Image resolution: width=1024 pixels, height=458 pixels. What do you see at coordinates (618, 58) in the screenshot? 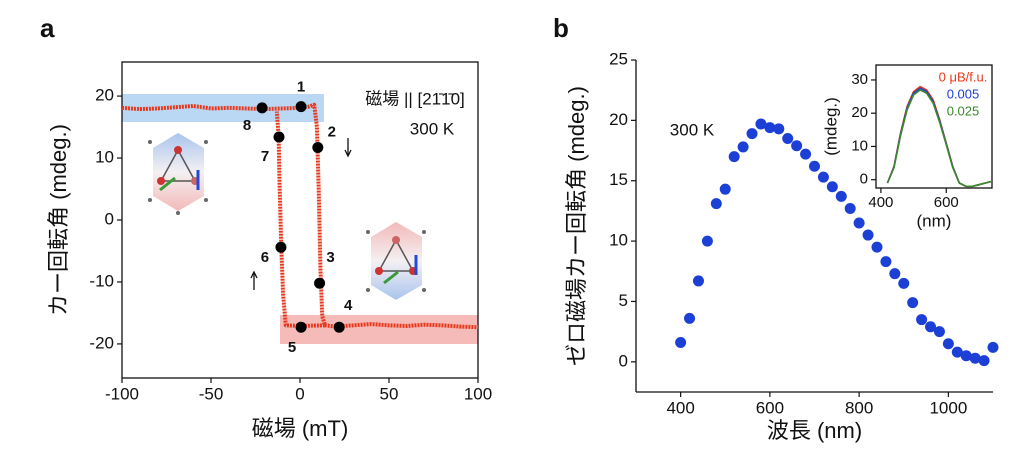
I see `y-tick-label: 25` at bounding box center [618, 58].